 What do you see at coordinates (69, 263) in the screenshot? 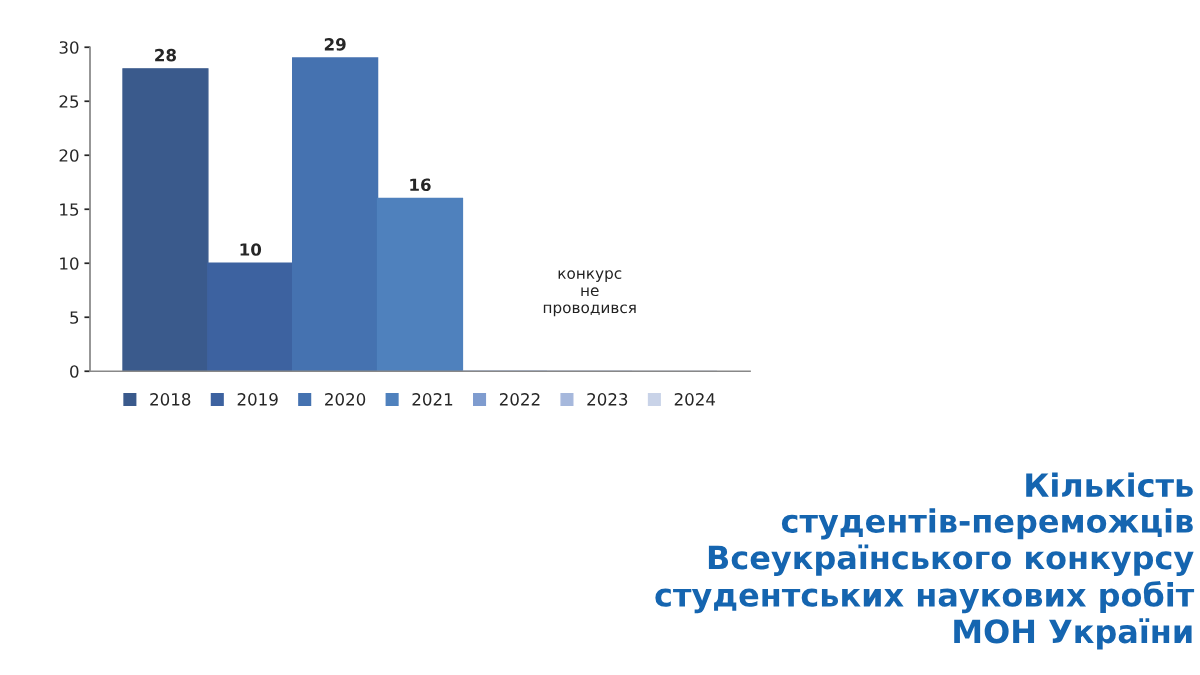
I see `y-tick-label: 10` at bounding box center [69, 263].